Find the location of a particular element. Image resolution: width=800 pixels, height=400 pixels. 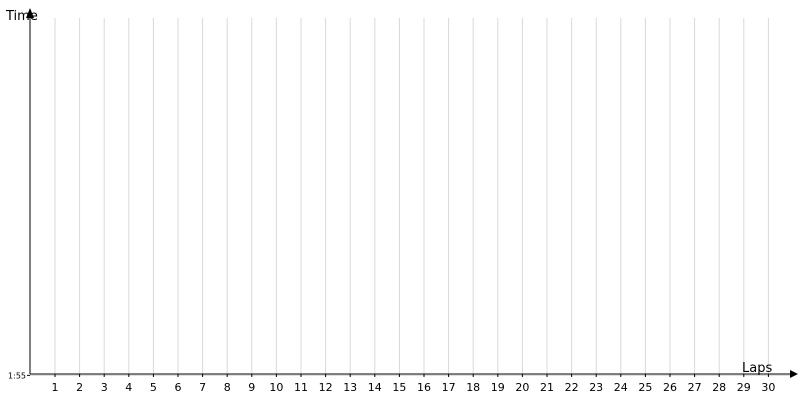

y-axis-arrow is located at coordinates (30, 13).